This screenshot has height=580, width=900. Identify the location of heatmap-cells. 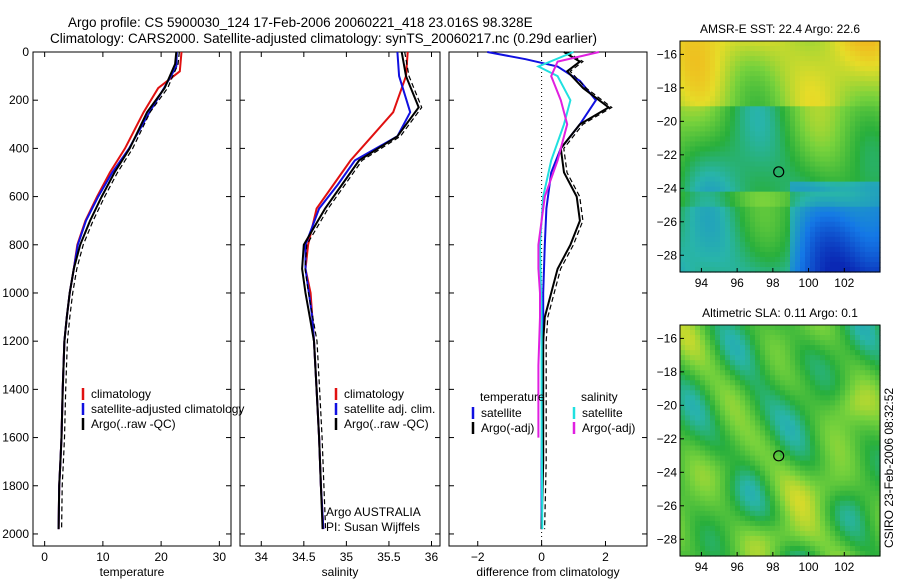
(780, 157).